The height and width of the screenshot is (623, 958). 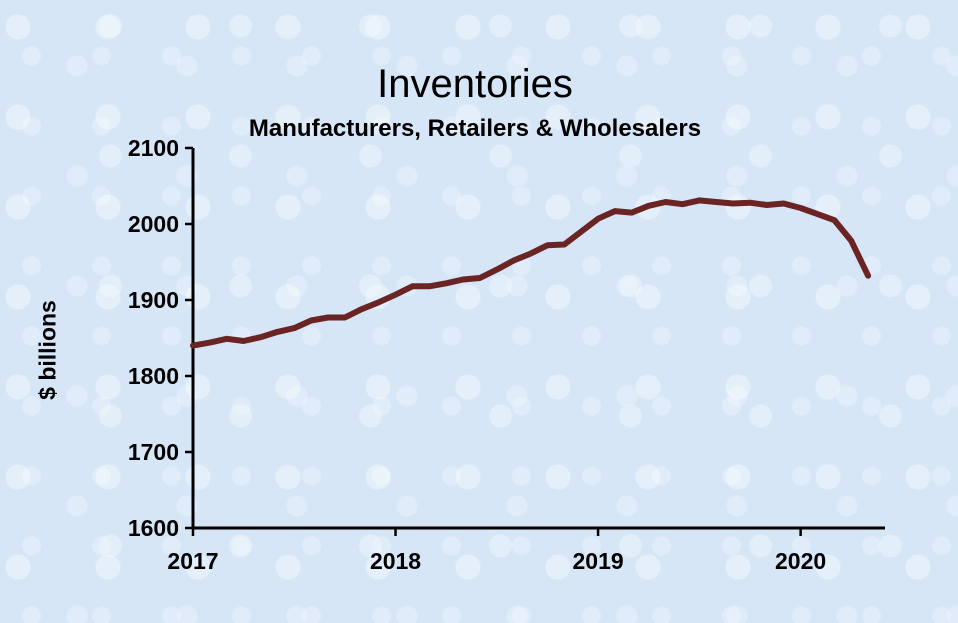 I want to click on chart-subtitle: Manufacturers, Retailers & Wholesalers, so click(x=475, y=128).